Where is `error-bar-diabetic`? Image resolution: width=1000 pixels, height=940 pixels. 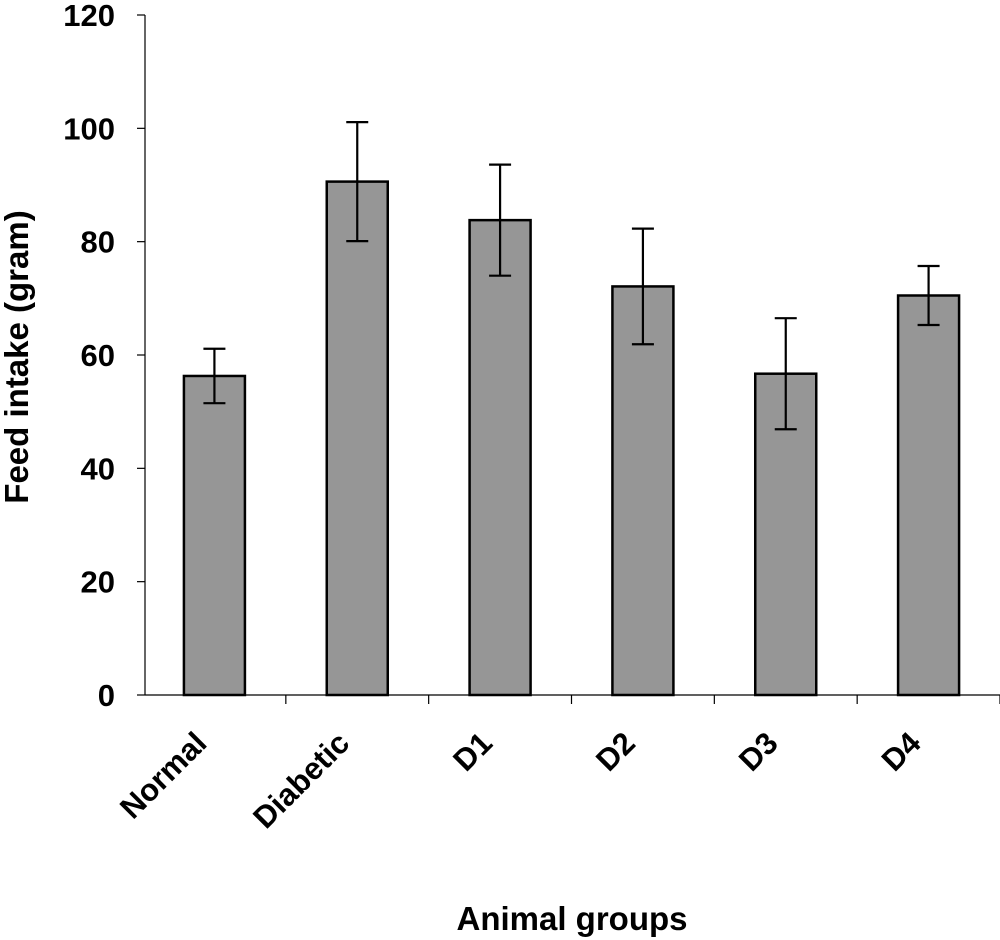
error-bar-diabetic is located at coordinates (357, 181).